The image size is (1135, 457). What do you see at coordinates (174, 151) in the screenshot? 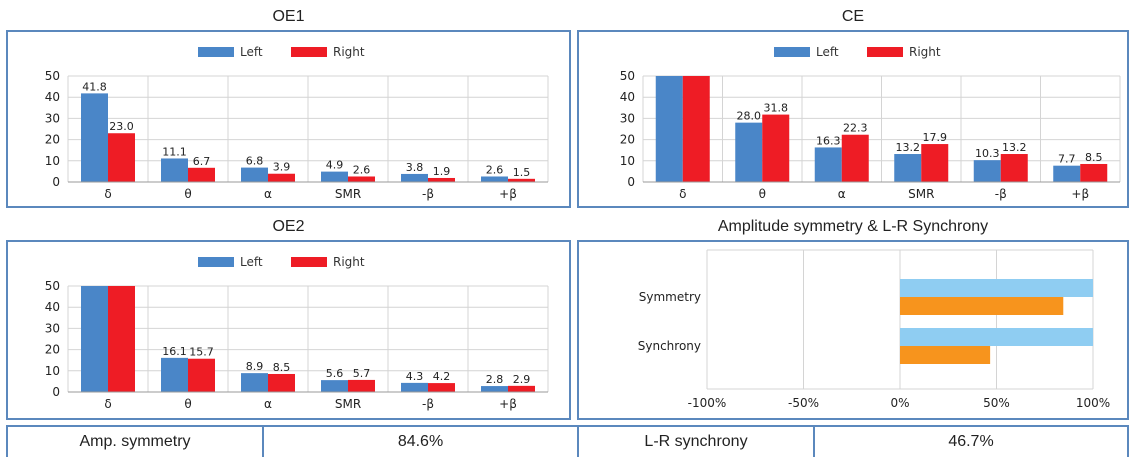
I see `data-label-left: 11.1` at bounding box center [174, 151].